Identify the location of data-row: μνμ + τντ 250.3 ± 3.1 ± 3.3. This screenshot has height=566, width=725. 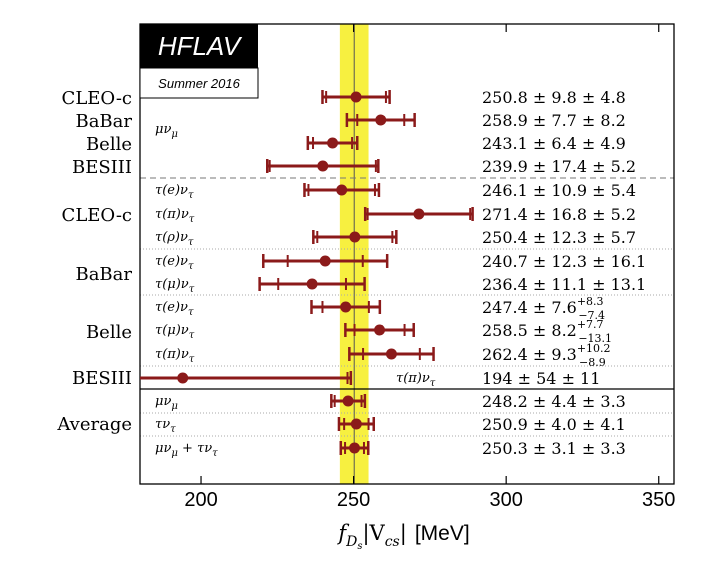
(390, 449).